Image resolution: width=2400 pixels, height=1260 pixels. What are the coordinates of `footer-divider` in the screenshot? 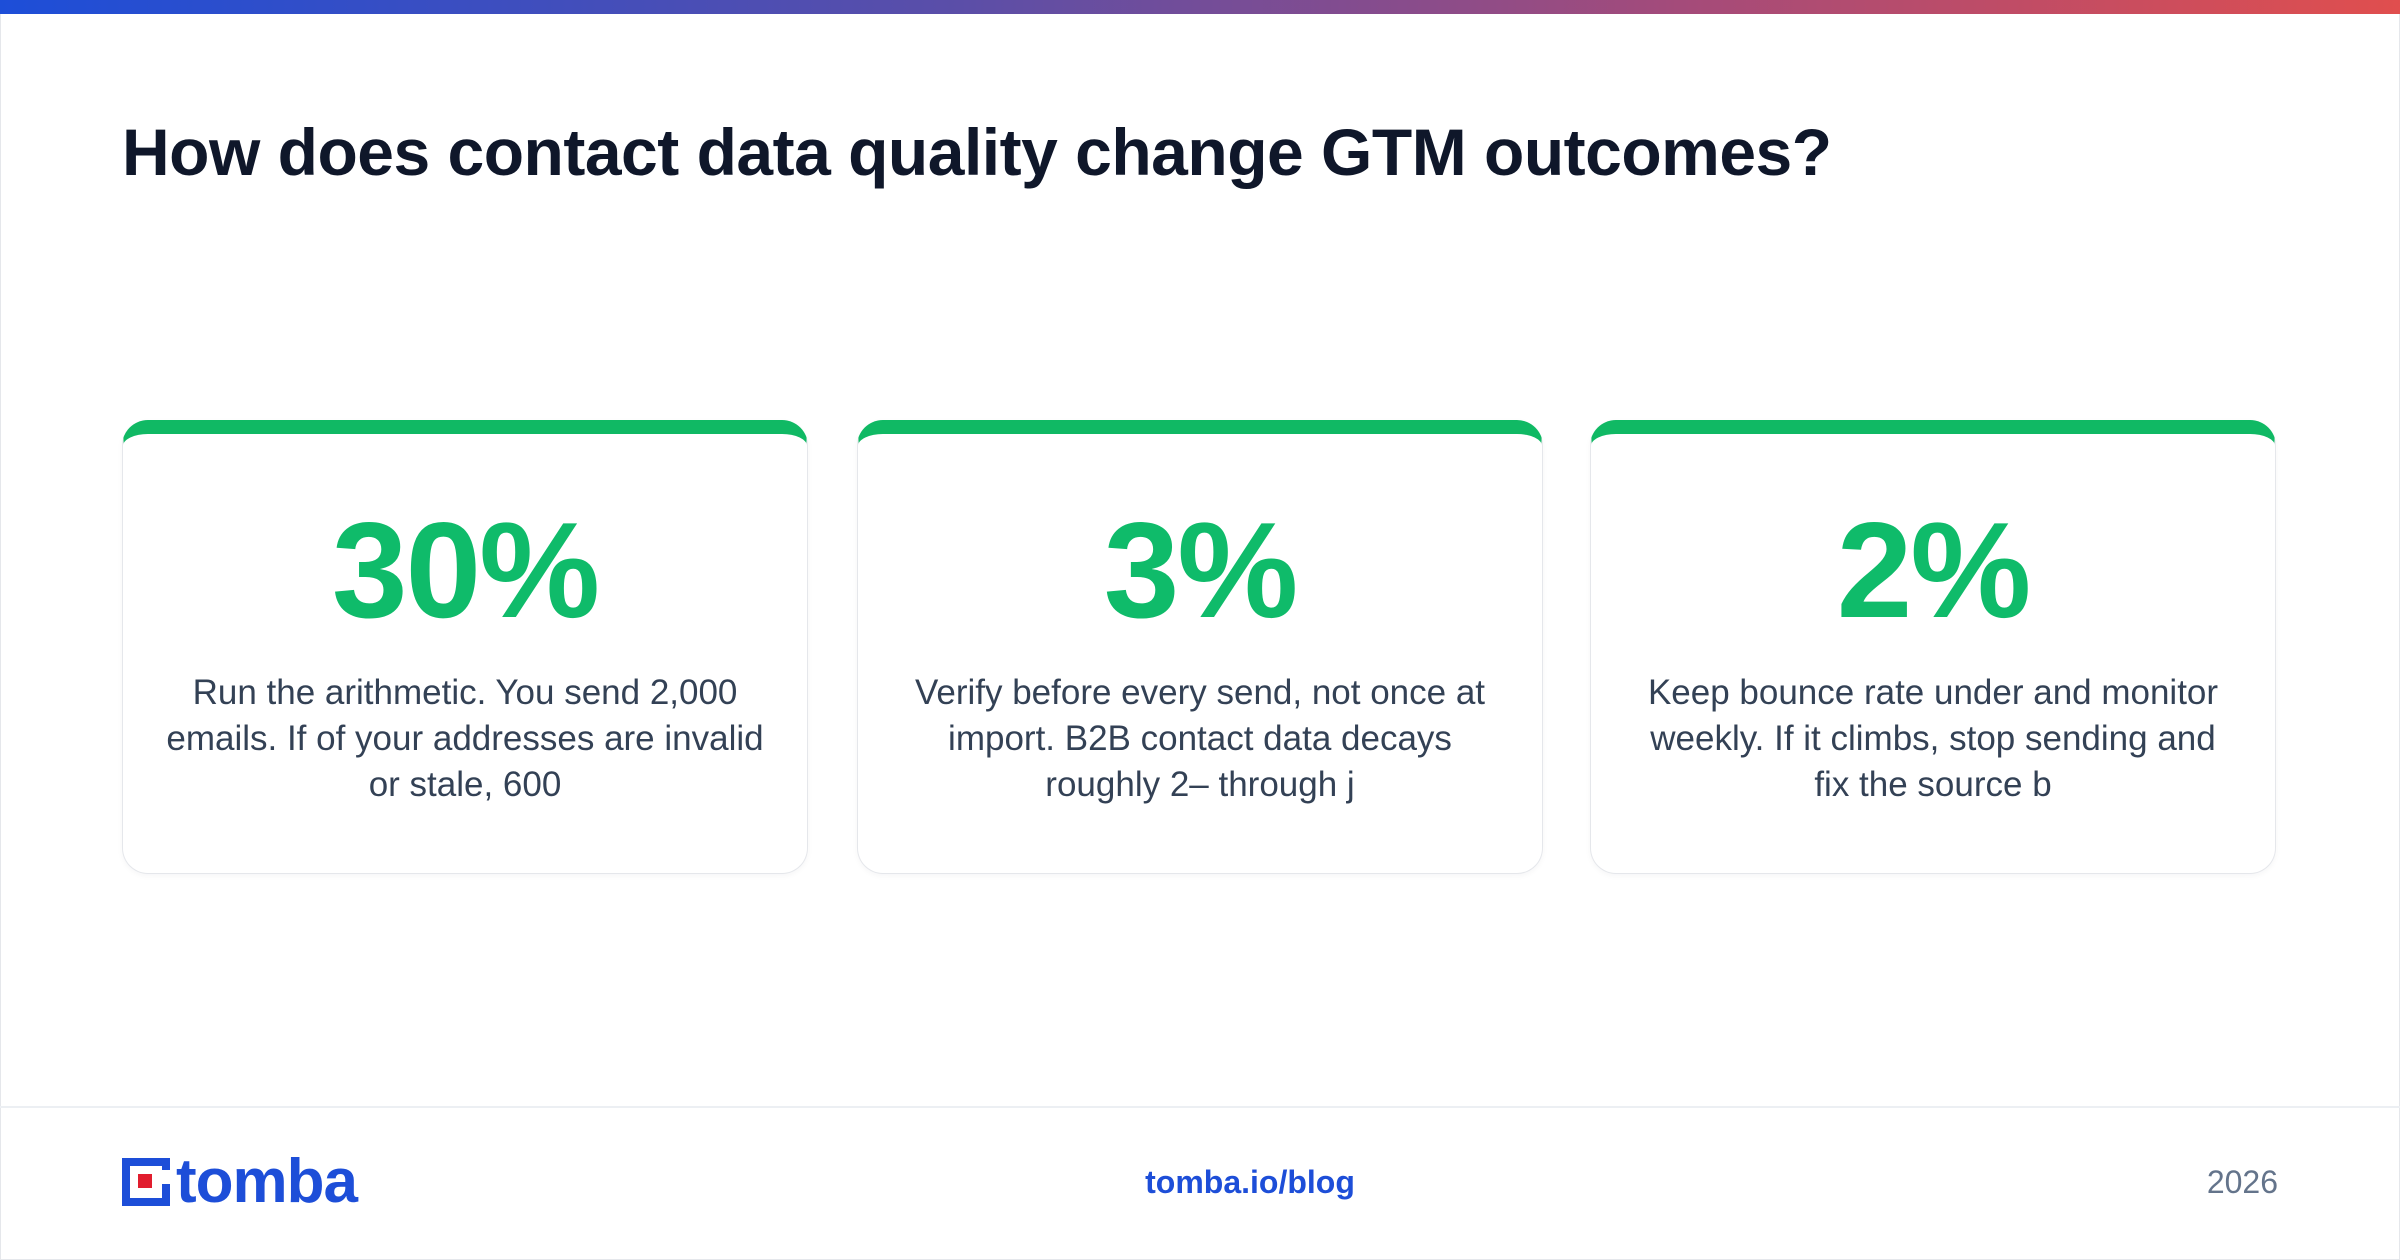 It's located at (1200, 1107).